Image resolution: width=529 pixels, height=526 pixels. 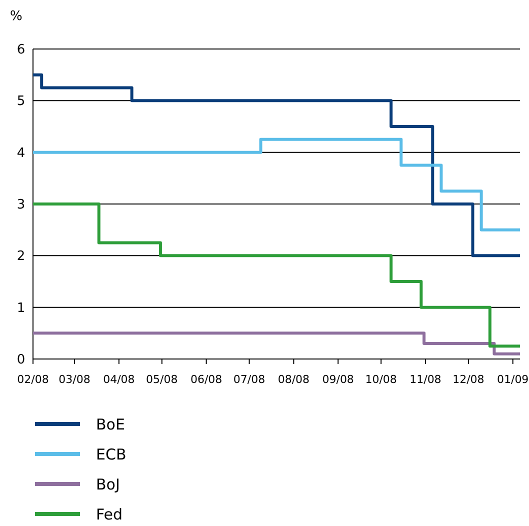 What do you see at coordinates (21, 153) in the screenshot?
I see `y-tick-label: 4` at bounding box center [21, 153].